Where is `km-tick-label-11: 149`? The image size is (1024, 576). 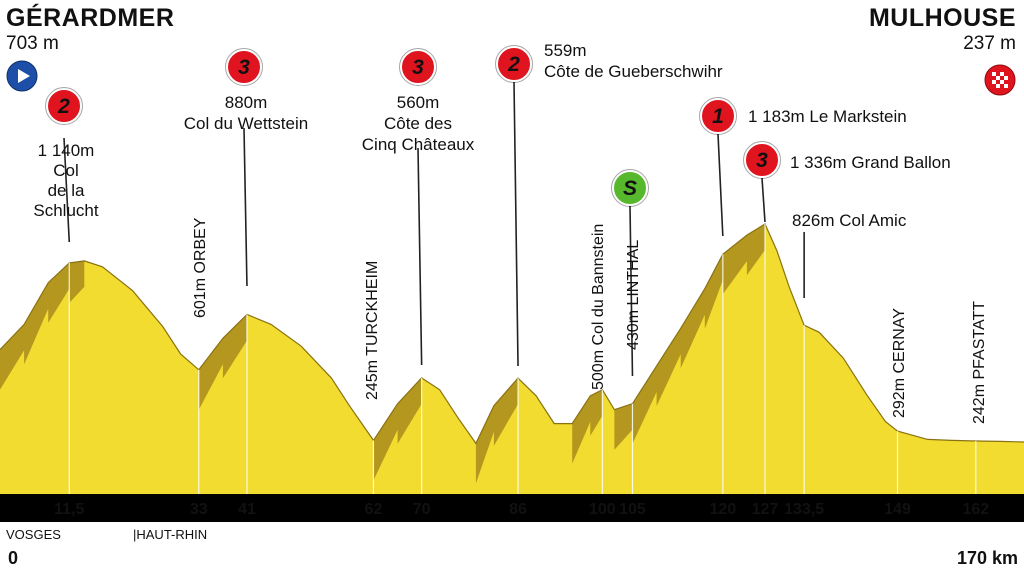
km-tick-label-11: 149 is located at coordinates (897, 509).